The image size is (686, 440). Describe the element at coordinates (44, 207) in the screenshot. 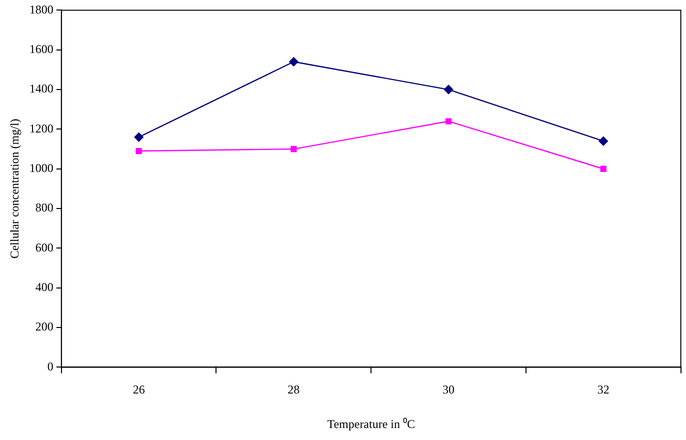

I see `y-tick-label: 800` at that location.